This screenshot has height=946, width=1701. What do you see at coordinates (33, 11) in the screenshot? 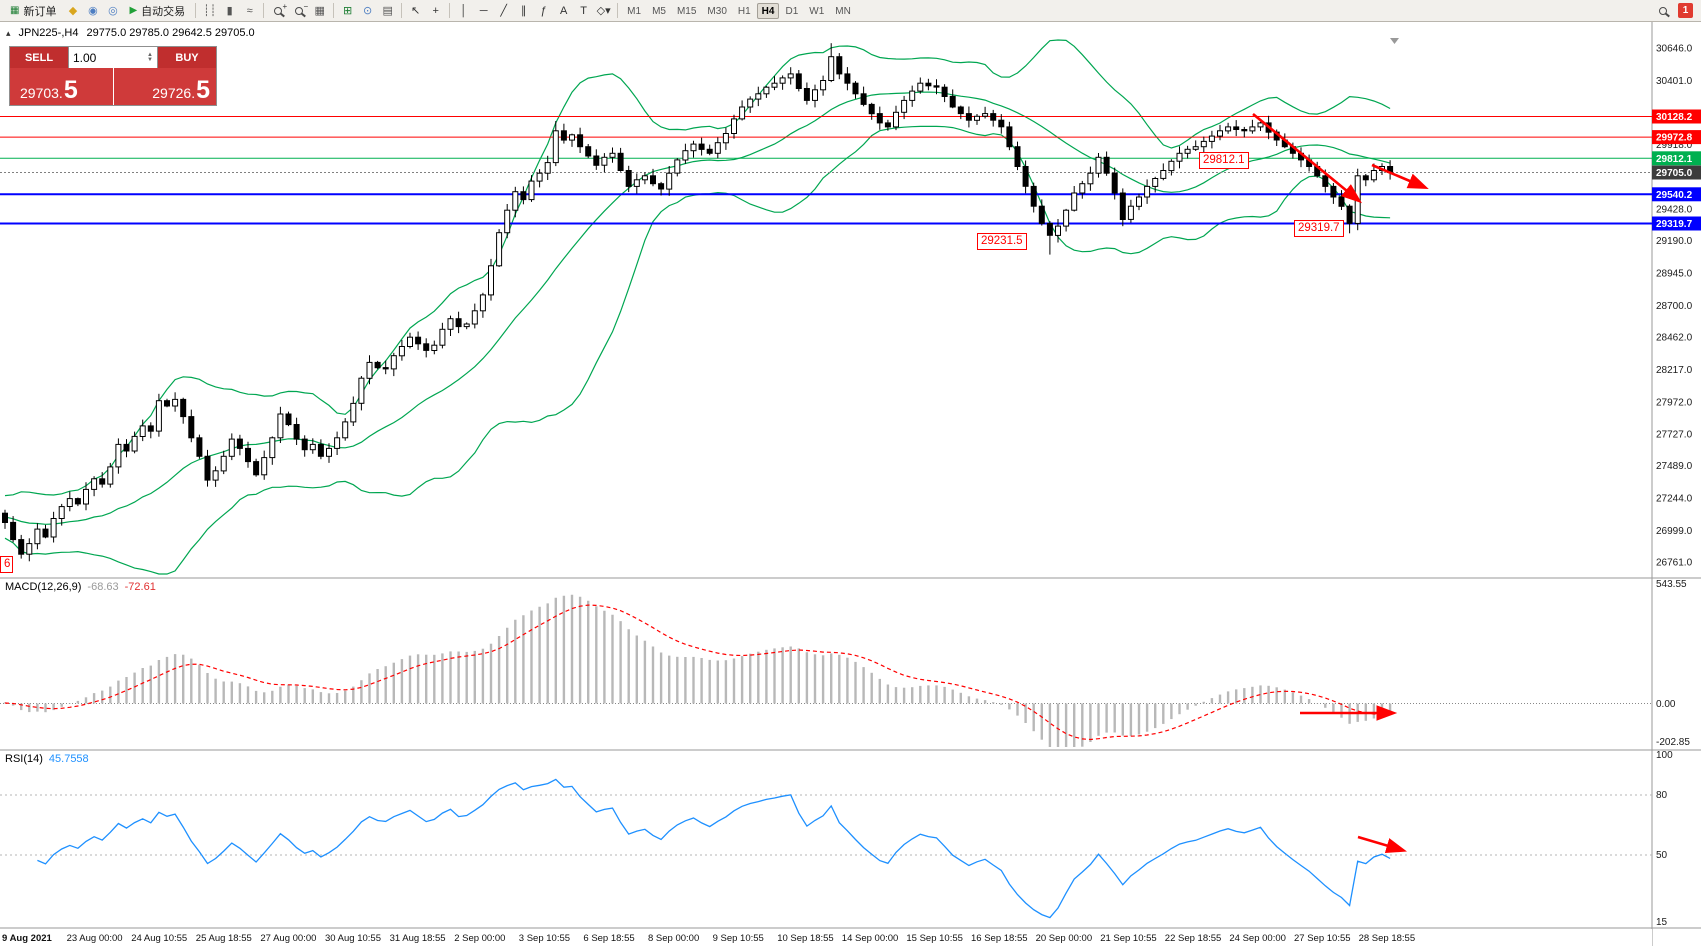
I see `new-order-button: ▦ 新订单` at bounding box center [33, 11].